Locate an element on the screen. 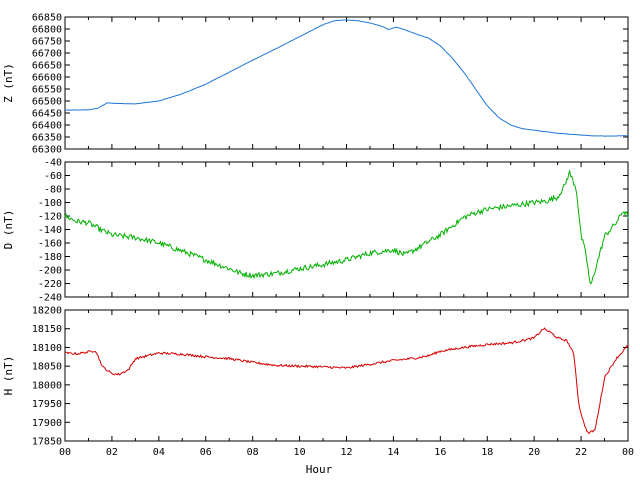 Image resolution: width=640 pixels, height=480 pixels. x-tick-label: 16 is located at coordinates (440, 452).